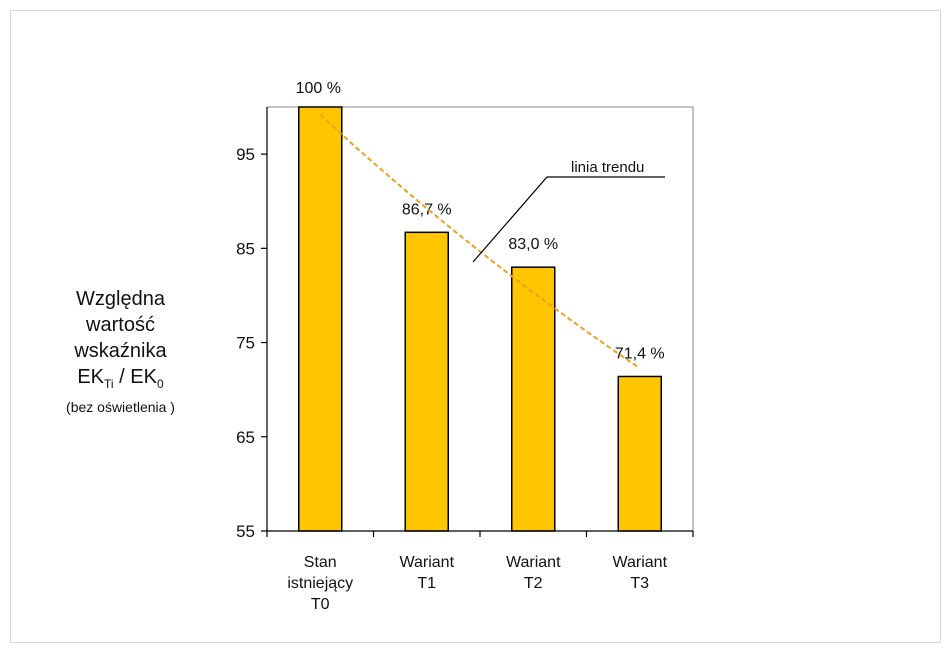 This screenshot has width=951, height=653. I want to click on x-category-label-line: T2, so click(533, 583).